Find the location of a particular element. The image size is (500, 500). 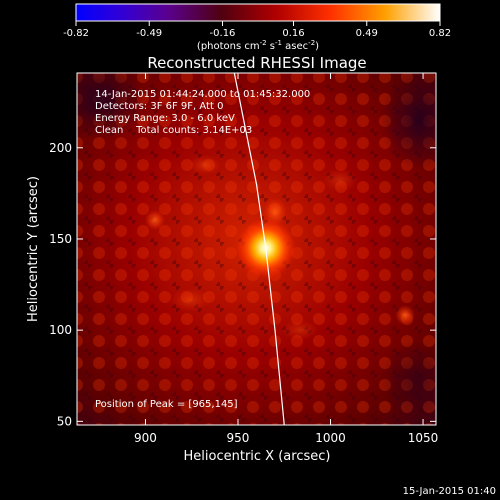

annotation-energy: Energy Range: 3.0 - 6.0 keV is located at coordinates (165, 118).